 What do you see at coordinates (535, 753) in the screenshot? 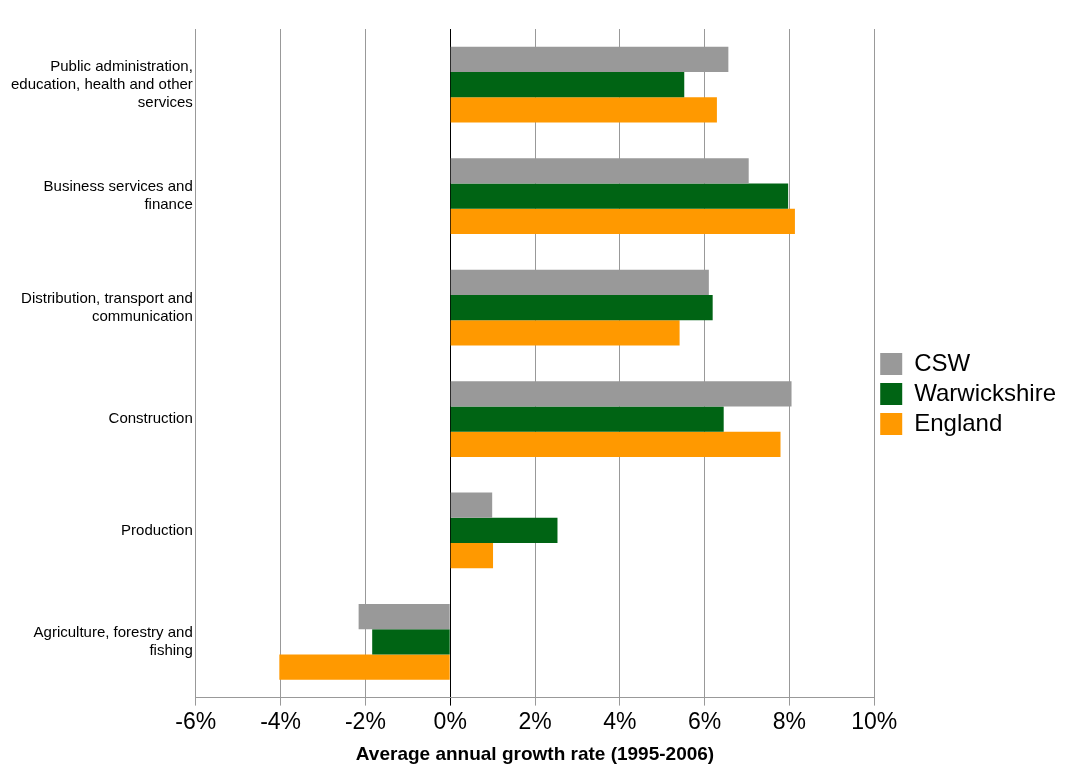
I see `x-axis-title: Average annual growth rate (1995-2006)` at bounding box center [535, 753].